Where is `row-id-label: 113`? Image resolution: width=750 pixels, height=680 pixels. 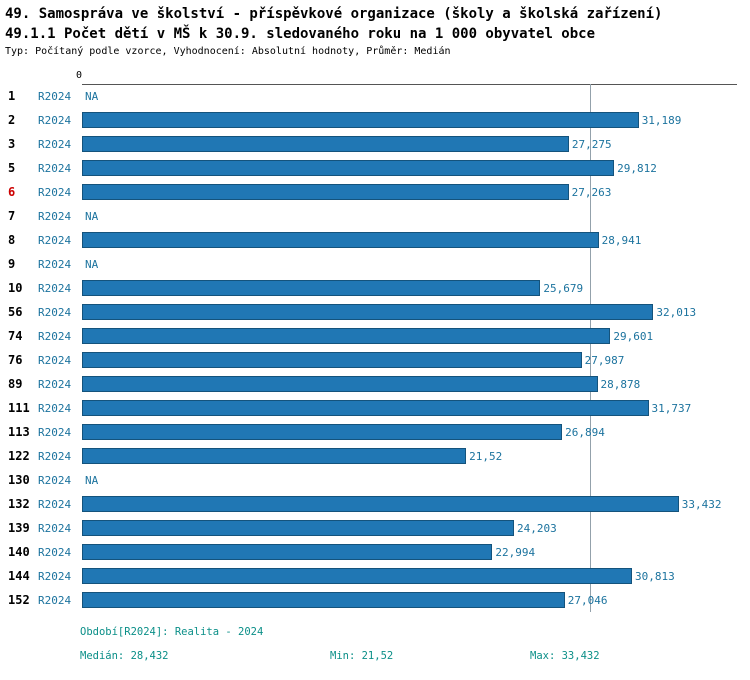 row-id-label: 113 is located at coordinates (19, 432).